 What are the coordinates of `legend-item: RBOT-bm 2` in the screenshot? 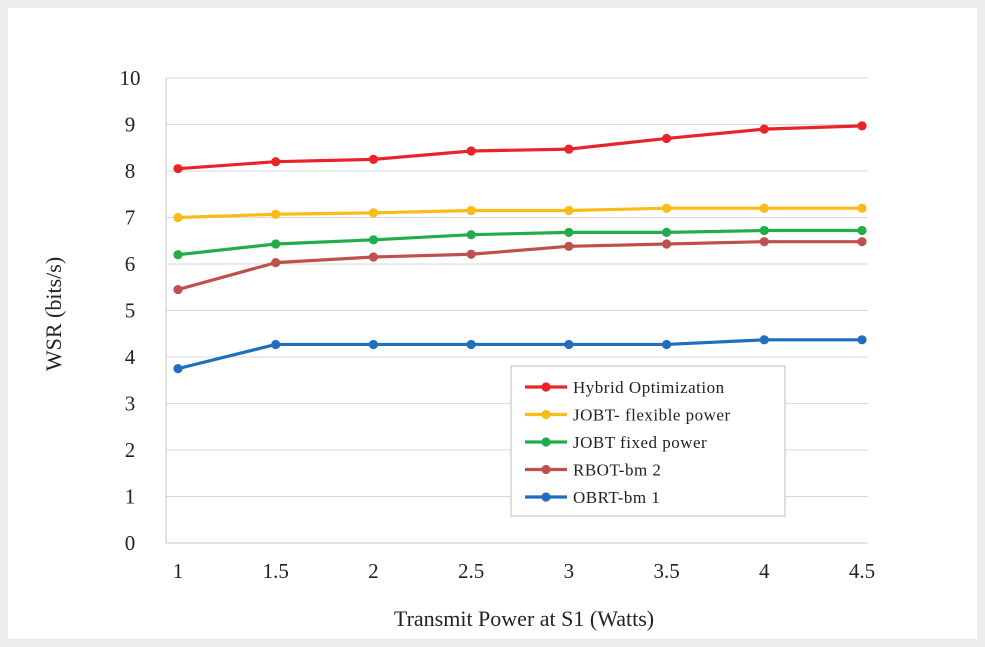 It's located at (593, 470).